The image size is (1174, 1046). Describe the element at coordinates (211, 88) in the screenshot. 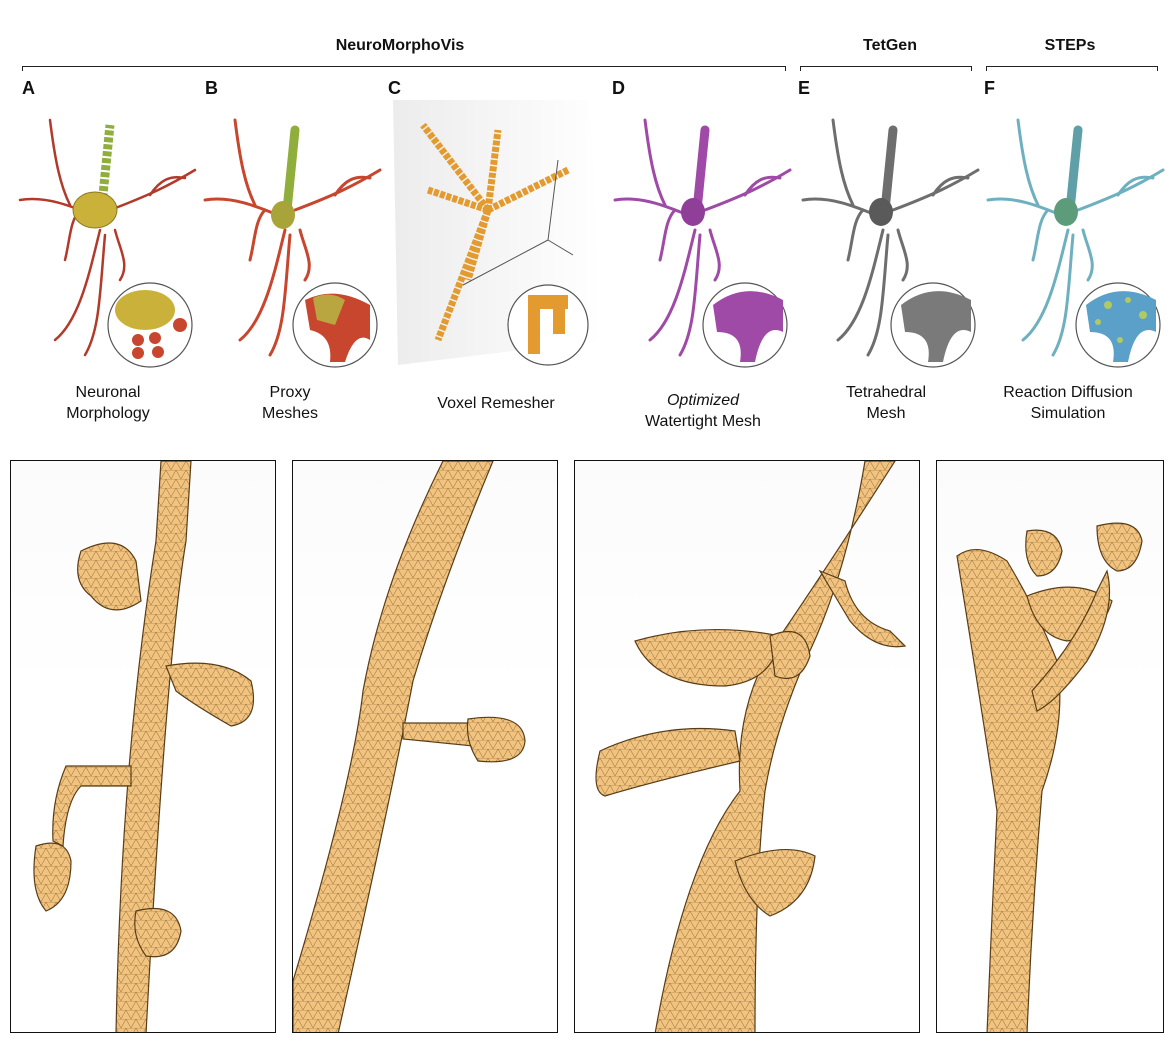

I see `panel-label-b: B` at that location.